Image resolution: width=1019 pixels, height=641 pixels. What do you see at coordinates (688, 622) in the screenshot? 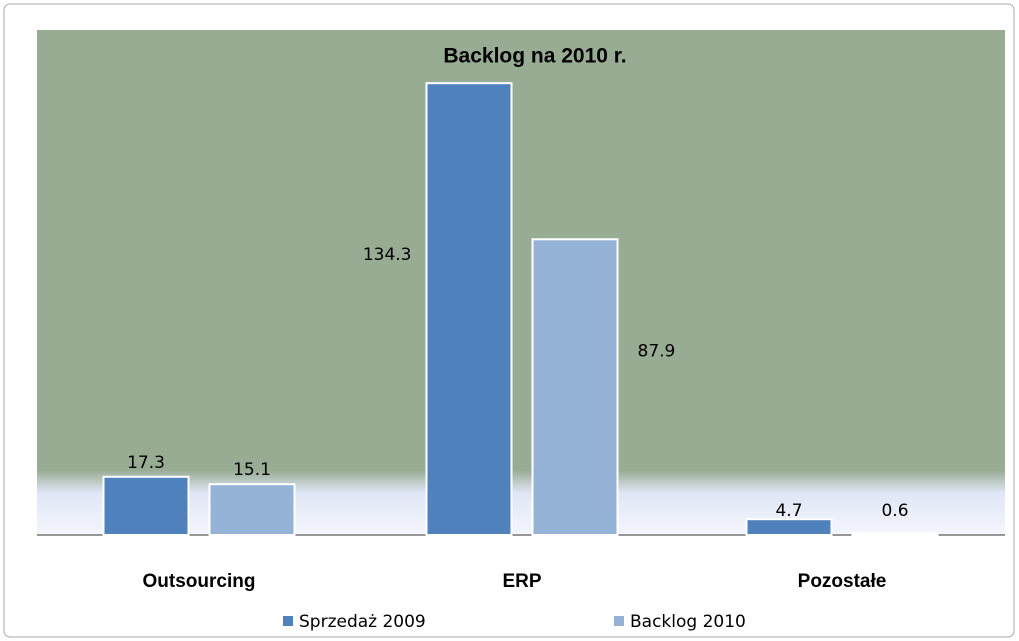
I see `legend-label: Backlog 2010` at bounding box center [688, 622].